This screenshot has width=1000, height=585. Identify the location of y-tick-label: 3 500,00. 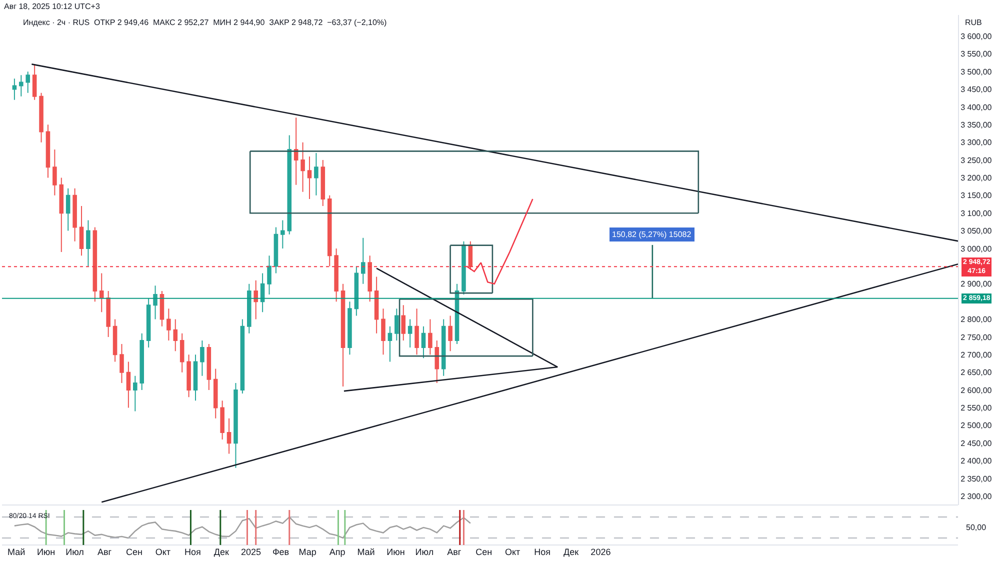
(976, 71).